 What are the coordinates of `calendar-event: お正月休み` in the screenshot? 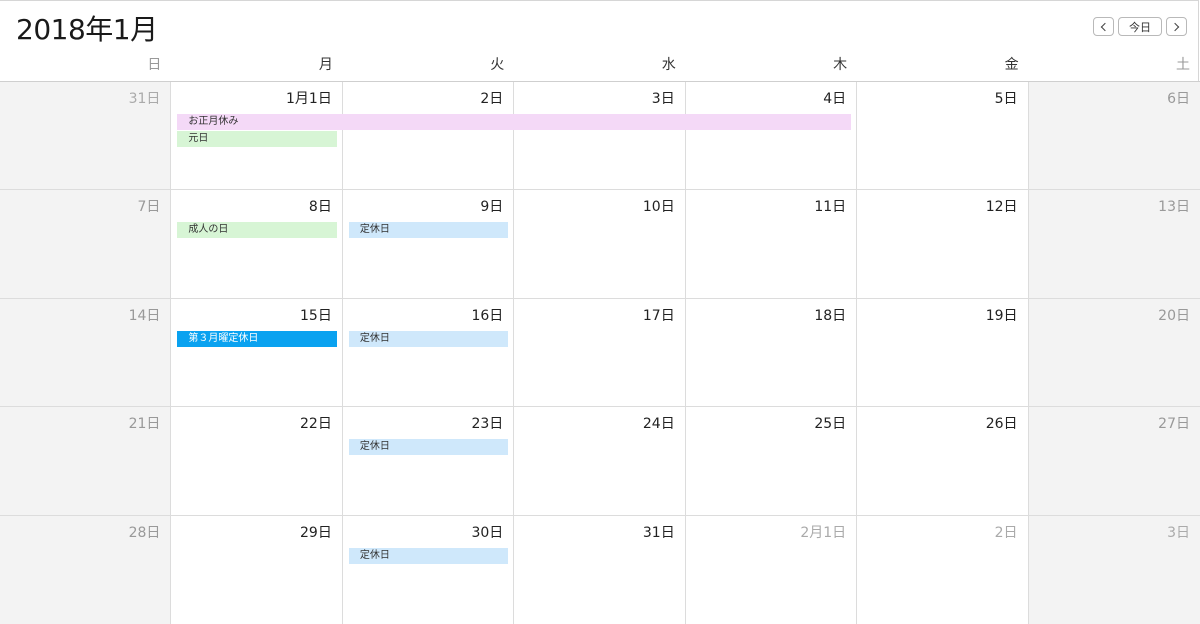 It's located at (514, 122).